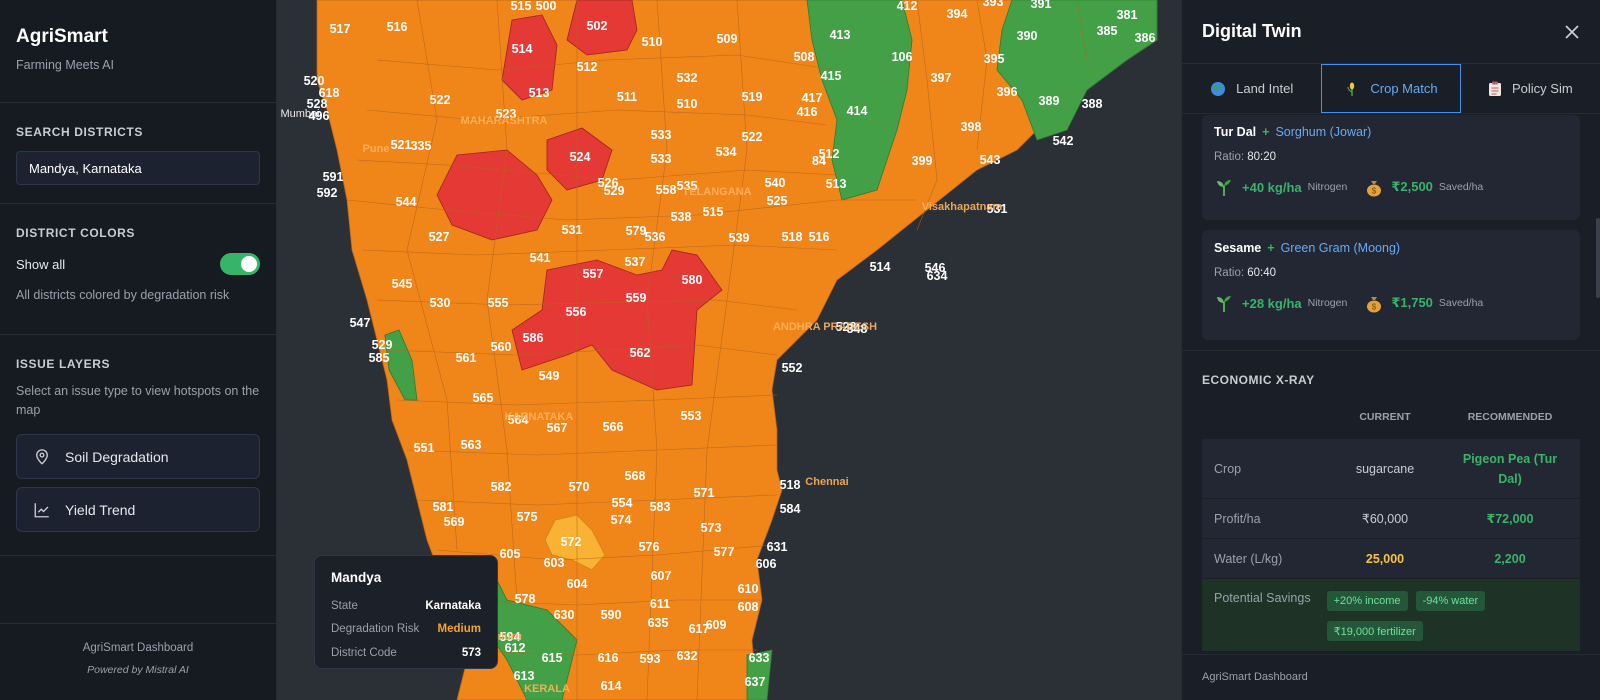 This screenshot has height=700, width=1600. I want to click on district-label: 524, so click(580, 157).